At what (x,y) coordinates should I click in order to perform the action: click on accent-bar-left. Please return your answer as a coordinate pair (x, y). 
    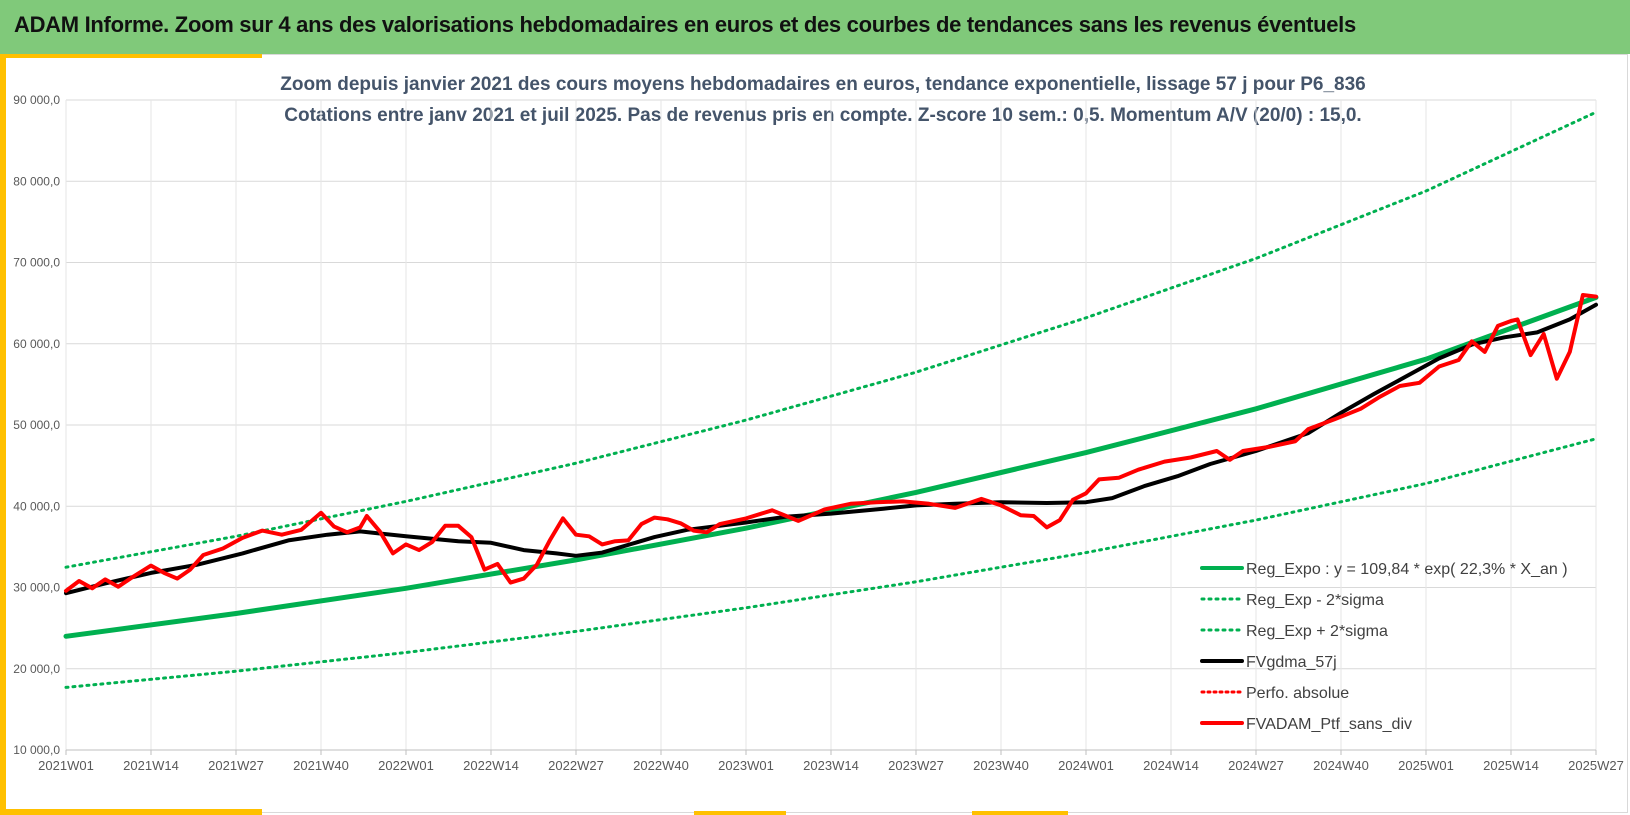
    Looking at the image, I should click on (3, 434).